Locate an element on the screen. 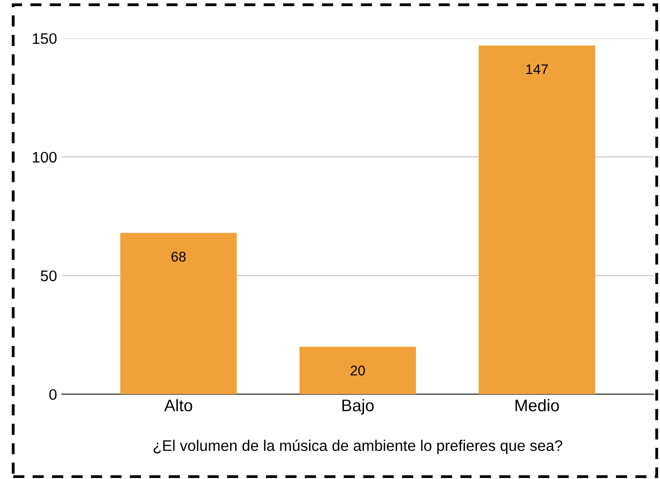  x-tick-label: Bajo is located at coordinates (358, 407).